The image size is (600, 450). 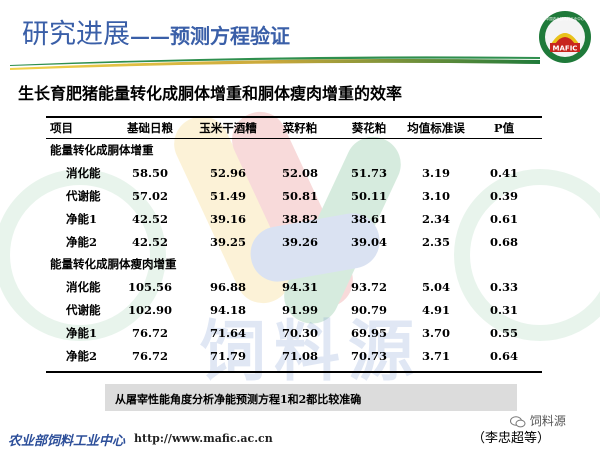 I want to click on header-title-main: 研究进展, so click(x=76, y=34).